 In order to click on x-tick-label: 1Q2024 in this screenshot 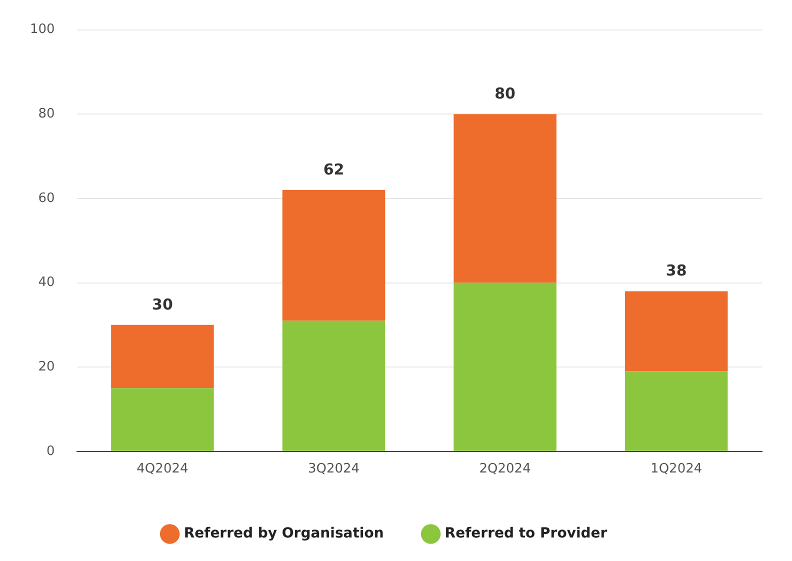, I will do `click(676, 469)`.